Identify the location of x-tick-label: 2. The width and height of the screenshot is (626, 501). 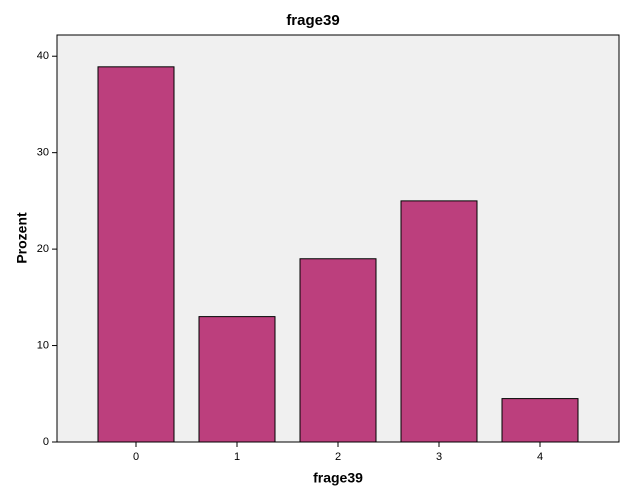
(338, 457).